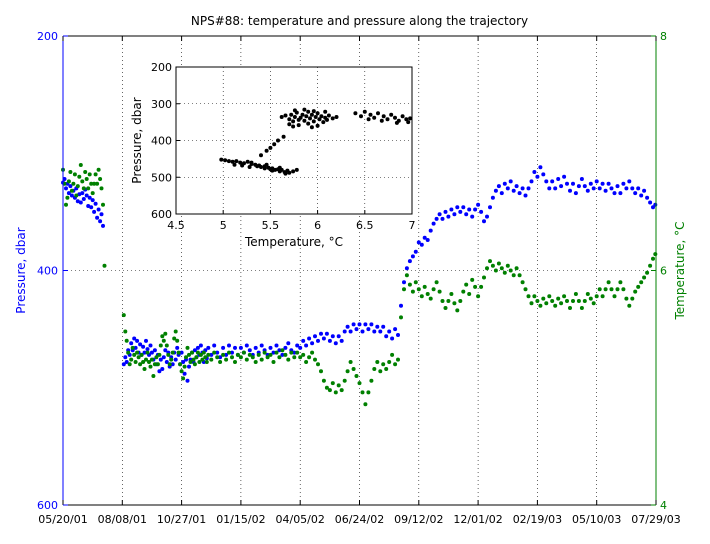 This screenshot has width=710, height=544. Describe the element at coordinates (122, 519) in the screenshot. I see `x-tick-label: 08/08/01` at that location.